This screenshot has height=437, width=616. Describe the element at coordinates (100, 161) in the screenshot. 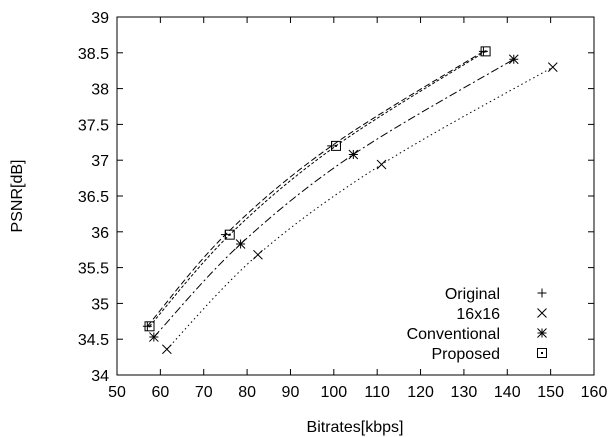

I see `y-tick-label: 37` at that location.